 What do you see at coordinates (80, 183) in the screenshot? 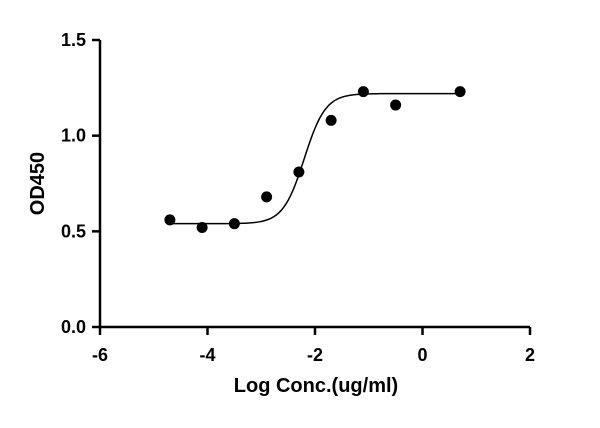
I see `y-axis-ticks: 0.0 0.5 1.0 1.5` at bounding box center [80, 183].